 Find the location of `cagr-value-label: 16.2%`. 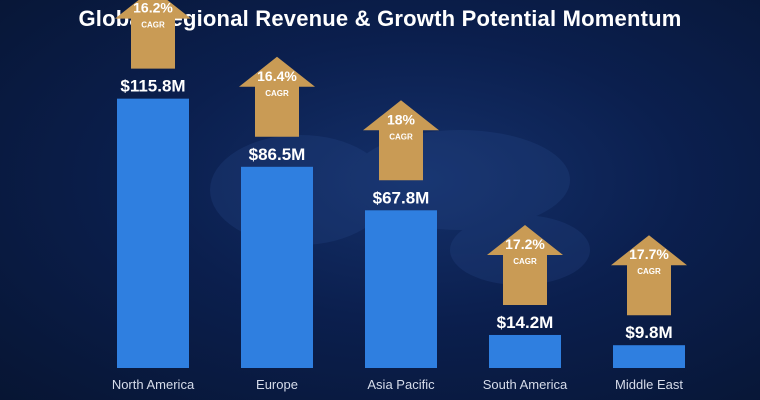

cagr-value-label: 16.2% is located at coordinates (153, 8).